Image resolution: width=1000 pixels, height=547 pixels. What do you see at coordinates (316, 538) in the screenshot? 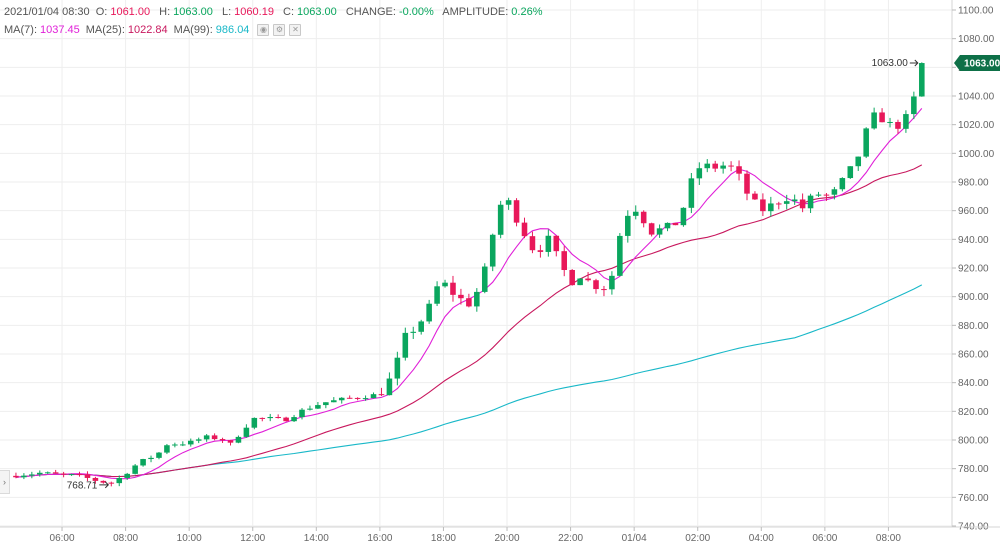
I see `x-tick-label: 14:00` at bounding box center [316, 538].